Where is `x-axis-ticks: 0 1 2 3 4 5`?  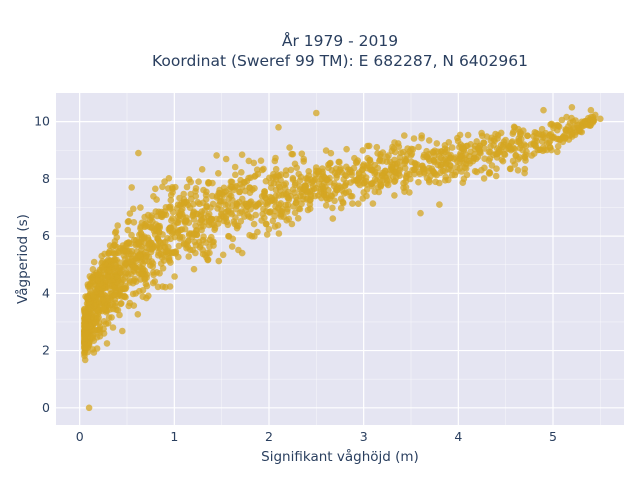 x-axis-ticks: 0 1 2 3 4 5 is located at coordinates (316, 436).